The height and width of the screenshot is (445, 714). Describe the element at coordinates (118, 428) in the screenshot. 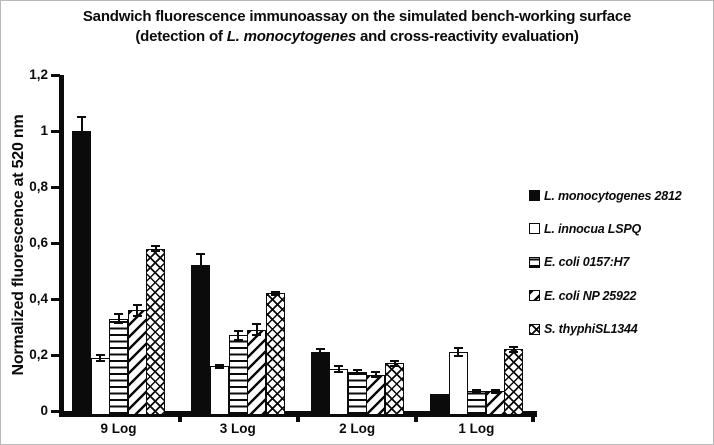

I see `x-category-label: 9 Log` at that location.